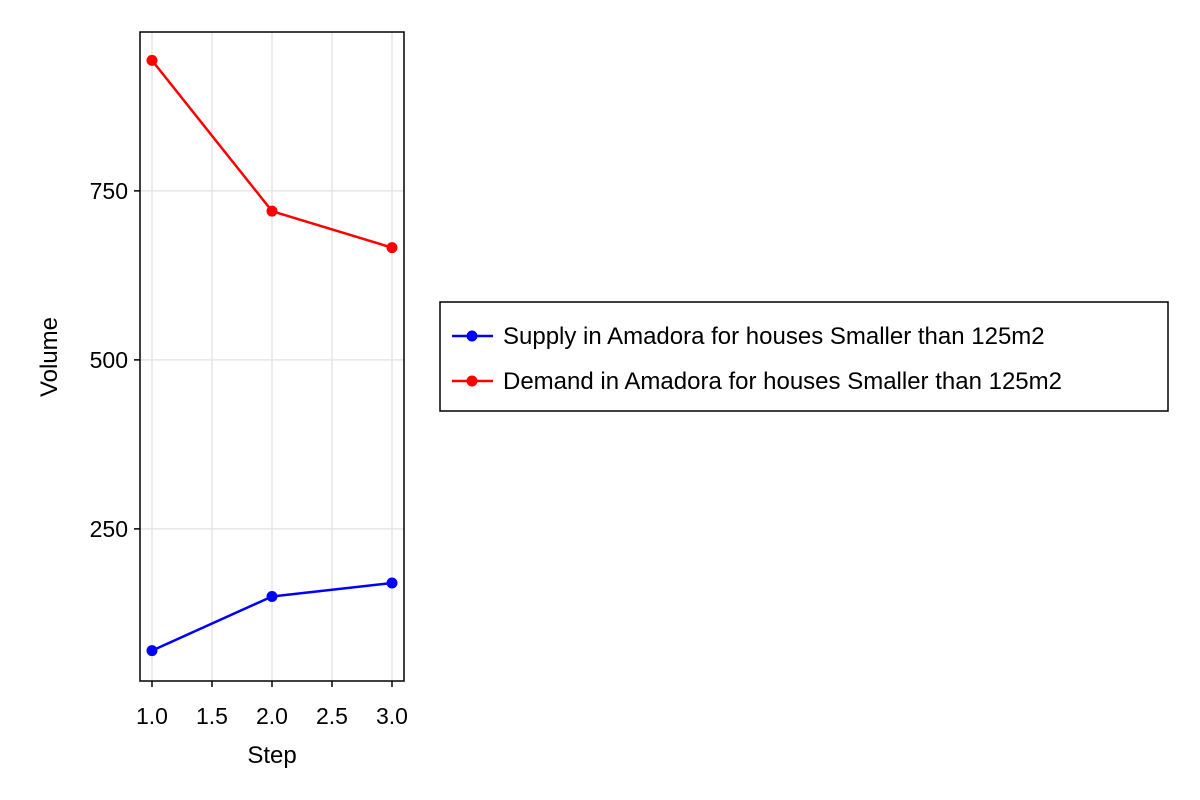  Describe the element at coordinates (472, 336) in the screenshot. I see `legend-marker-supply` at that location.